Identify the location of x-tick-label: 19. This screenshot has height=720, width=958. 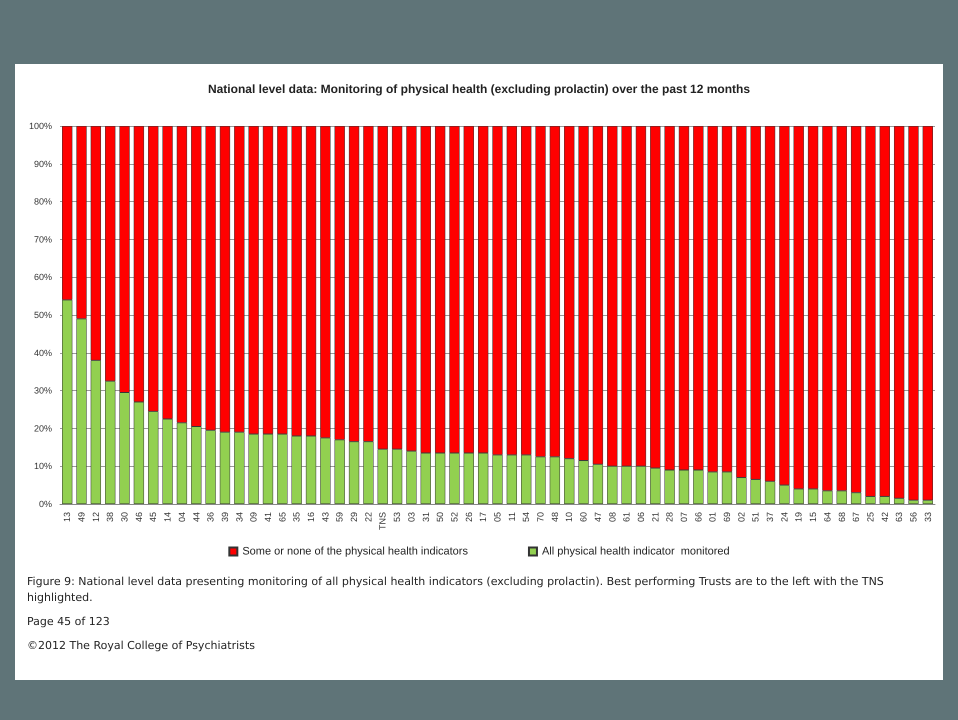
(799, 517).